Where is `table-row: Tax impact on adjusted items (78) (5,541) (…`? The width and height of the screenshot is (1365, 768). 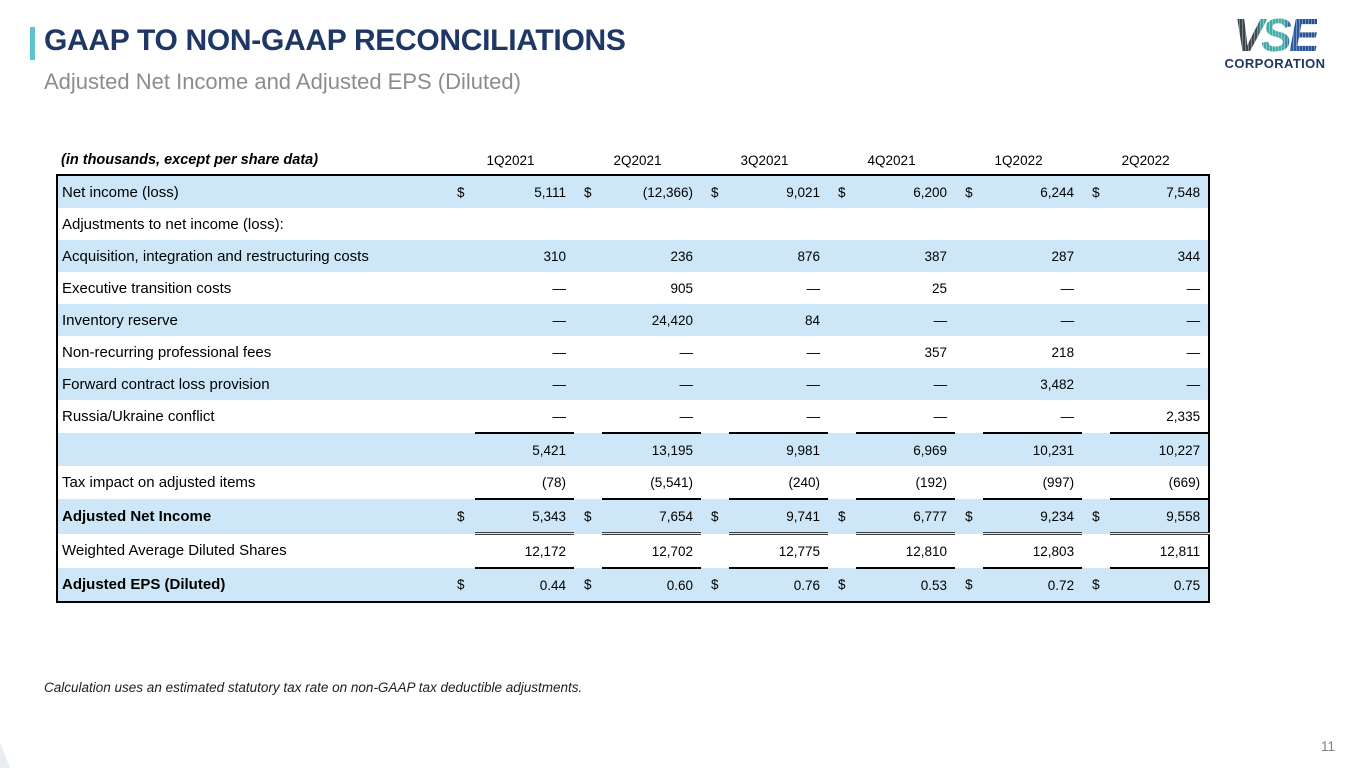
table-row: Tax impact on adjusted items (78) (5,541) (… is located at coordinates (633, 483).